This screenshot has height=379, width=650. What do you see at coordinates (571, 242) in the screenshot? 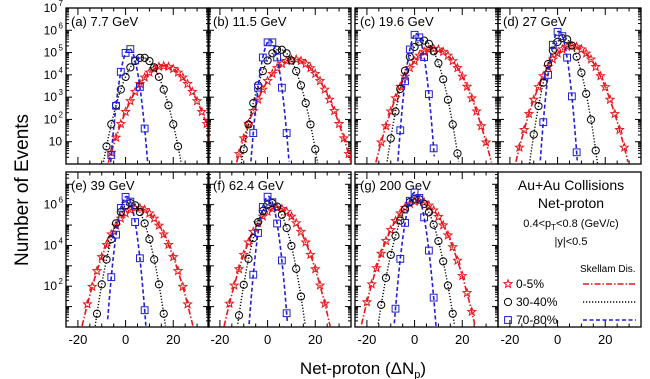
I see `legend-cut-y: |y|<0.5` at bounding box center [571, 242].